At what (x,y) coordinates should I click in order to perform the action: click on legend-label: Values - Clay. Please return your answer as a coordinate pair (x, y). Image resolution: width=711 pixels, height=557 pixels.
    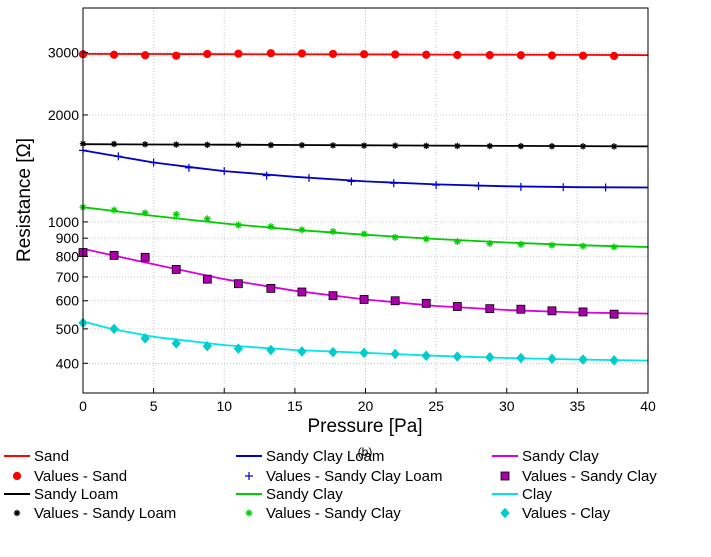
    Looking at the image, I should click on (566, 513).